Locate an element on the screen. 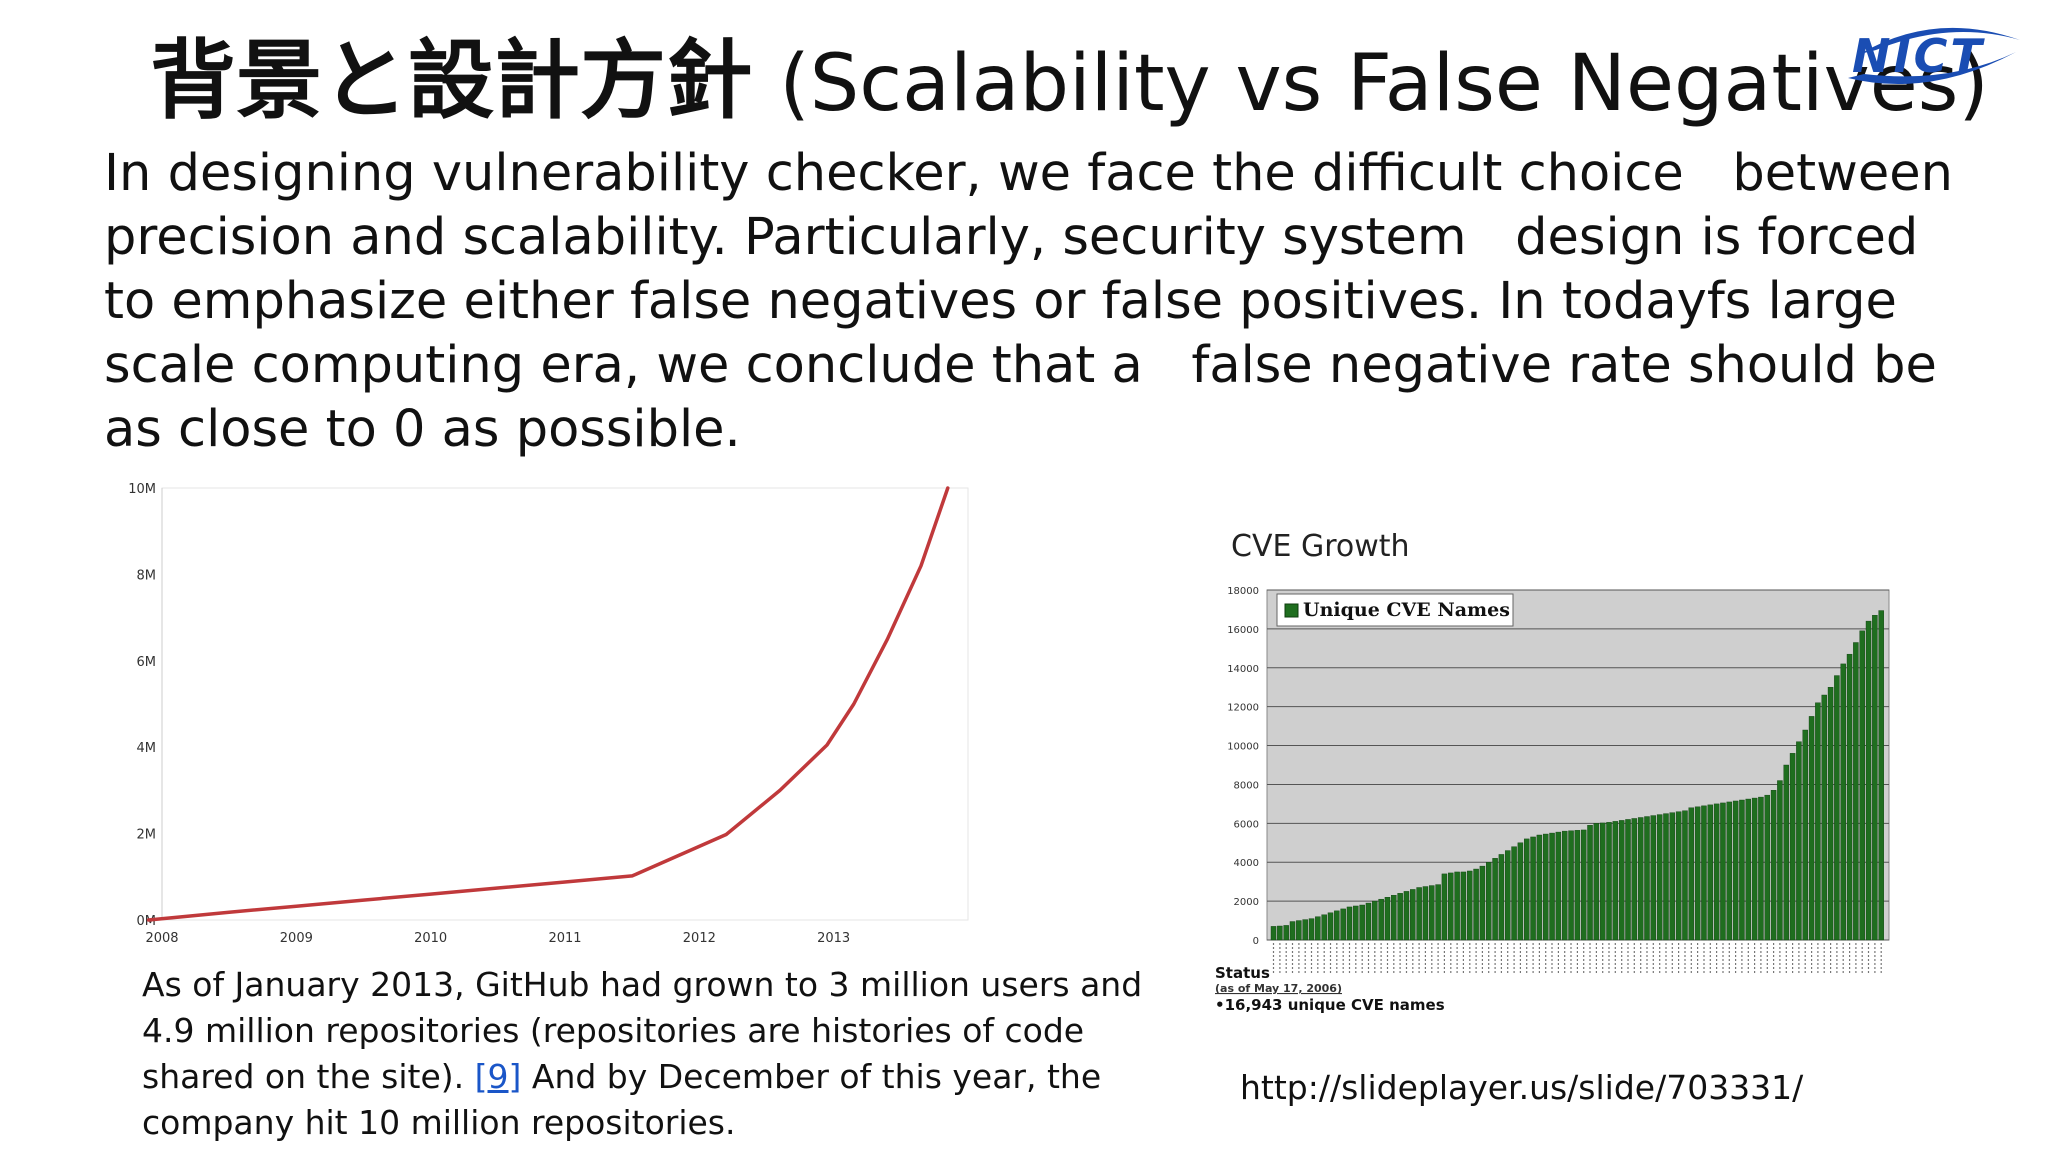 The height and width of the screenshot is (1152, 2048). x-tick-label: 2012 is located at coordinates (699, 938).